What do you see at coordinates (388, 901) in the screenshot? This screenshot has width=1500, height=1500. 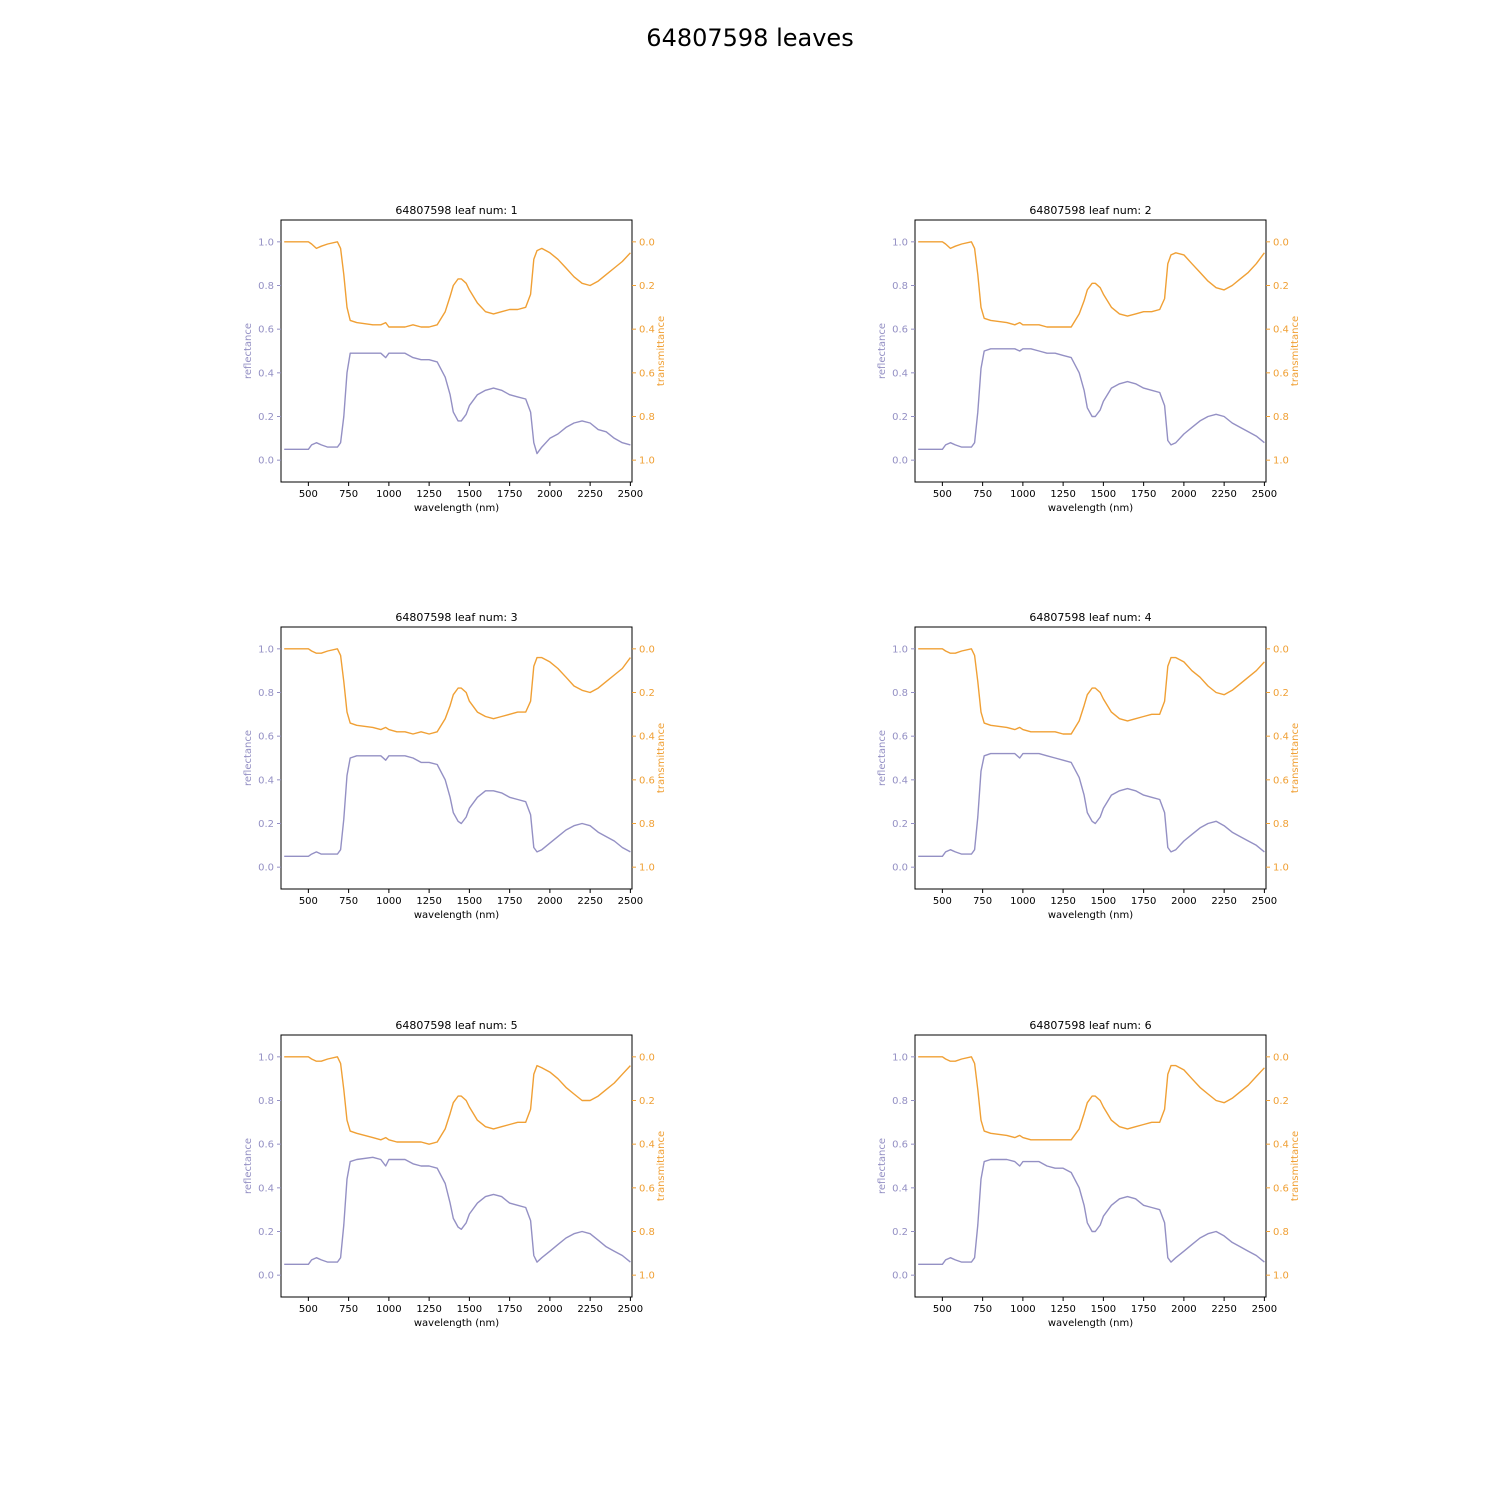 I see `x-tick-label: 1000` at bounding box center [388, 901].